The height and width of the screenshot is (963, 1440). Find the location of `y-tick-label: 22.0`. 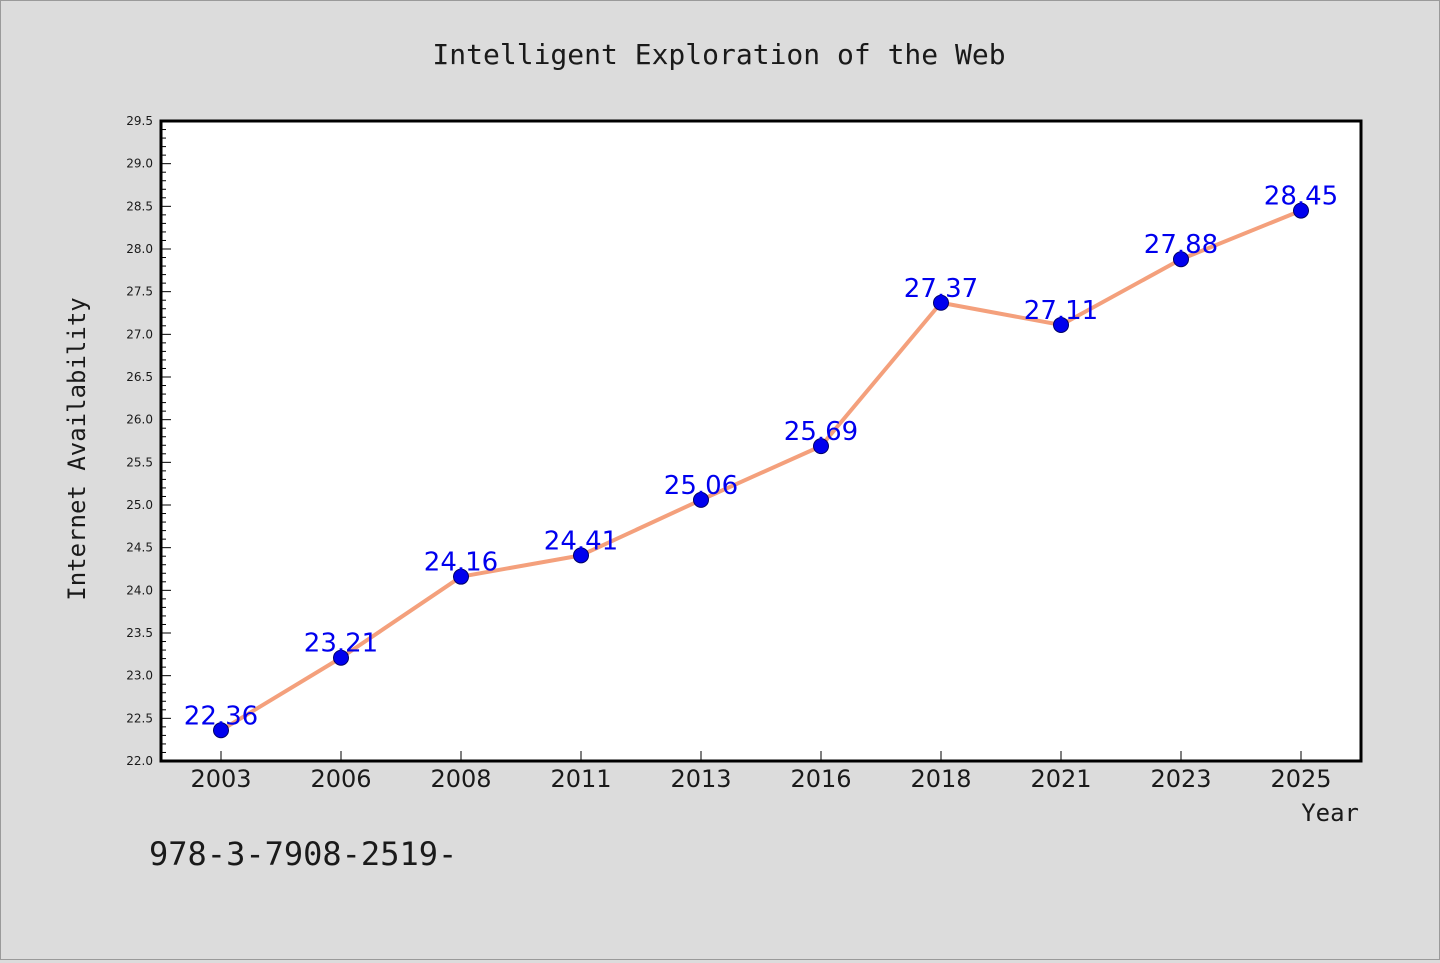

y-tick-label: 22.0 is located at coordinates (139, 761).